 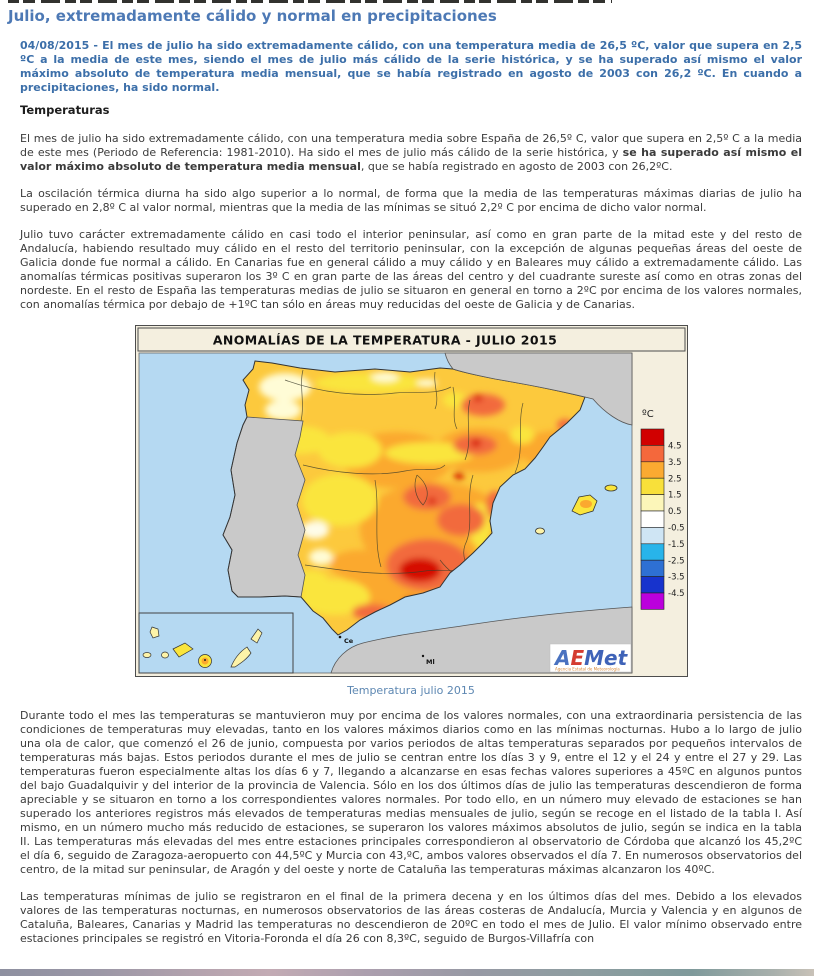 I want to click on aemet-logo-a: A, so click(x=561, y=658).